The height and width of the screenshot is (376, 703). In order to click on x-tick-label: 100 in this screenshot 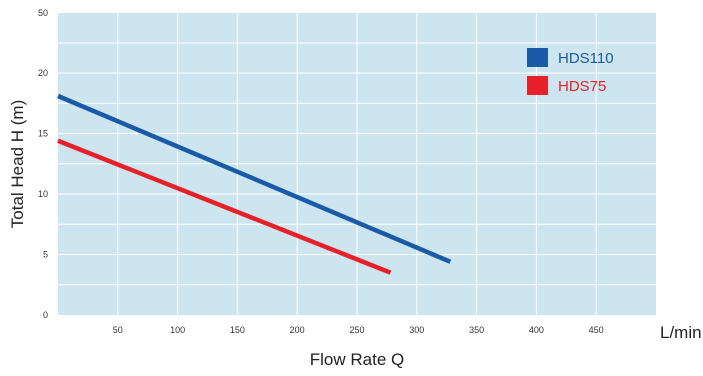, I will do `click(177, 330)`.